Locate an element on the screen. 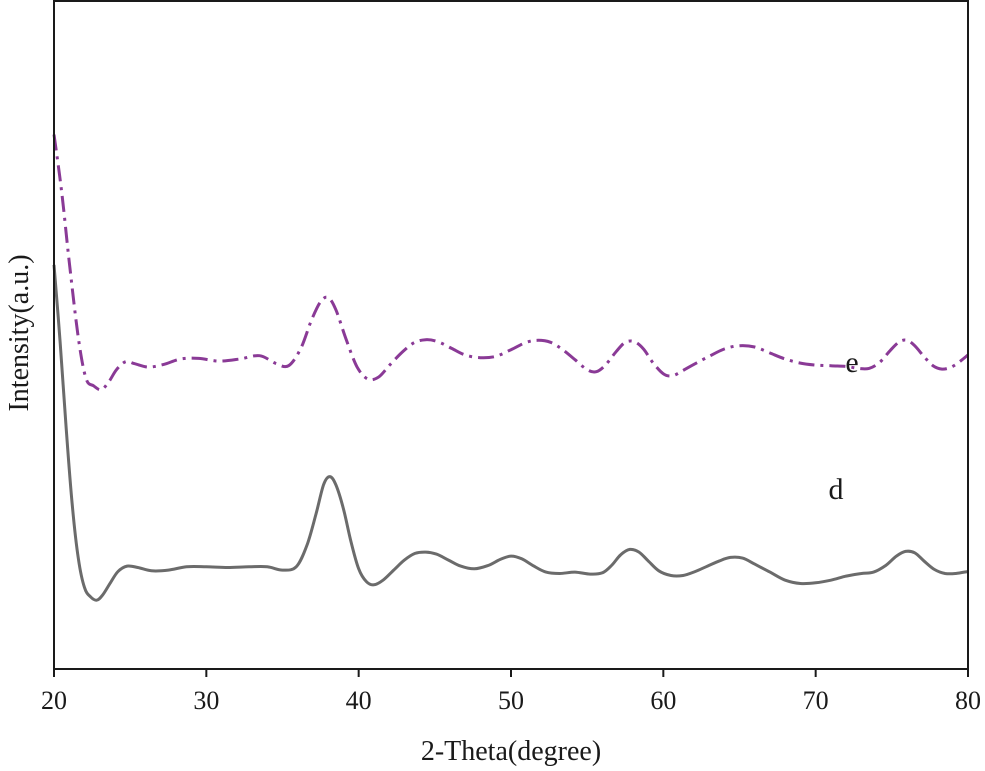 The height and width of the screenshot is (771, 985). x-axis-ticks: 20 30 40 50 60 70 80 is located at coordinates (511, 692).